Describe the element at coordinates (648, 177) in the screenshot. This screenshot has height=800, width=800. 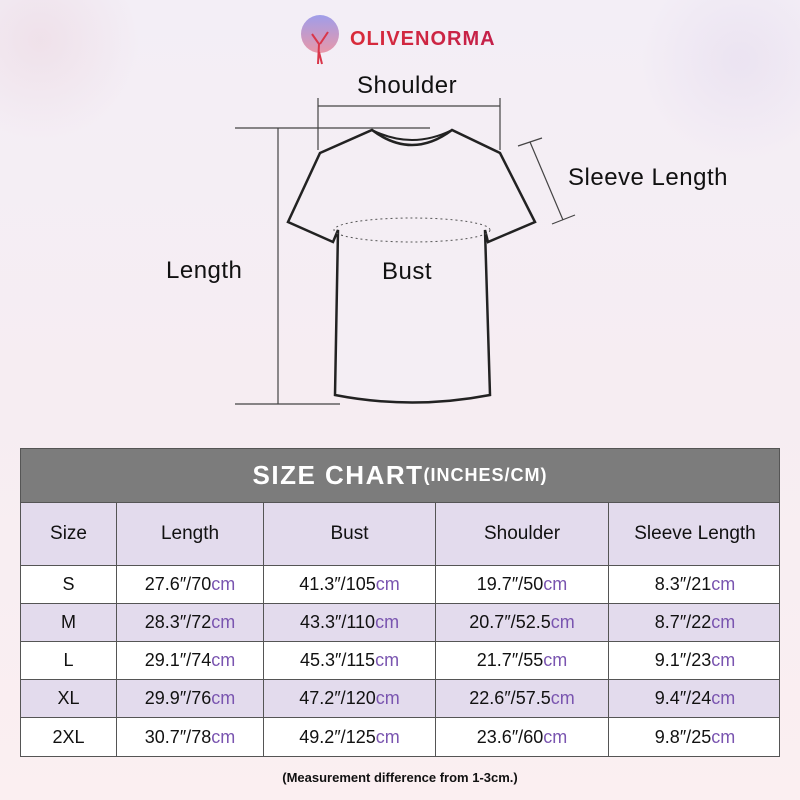
I see `sleeve-length-label: Sleeve Length` at that location.